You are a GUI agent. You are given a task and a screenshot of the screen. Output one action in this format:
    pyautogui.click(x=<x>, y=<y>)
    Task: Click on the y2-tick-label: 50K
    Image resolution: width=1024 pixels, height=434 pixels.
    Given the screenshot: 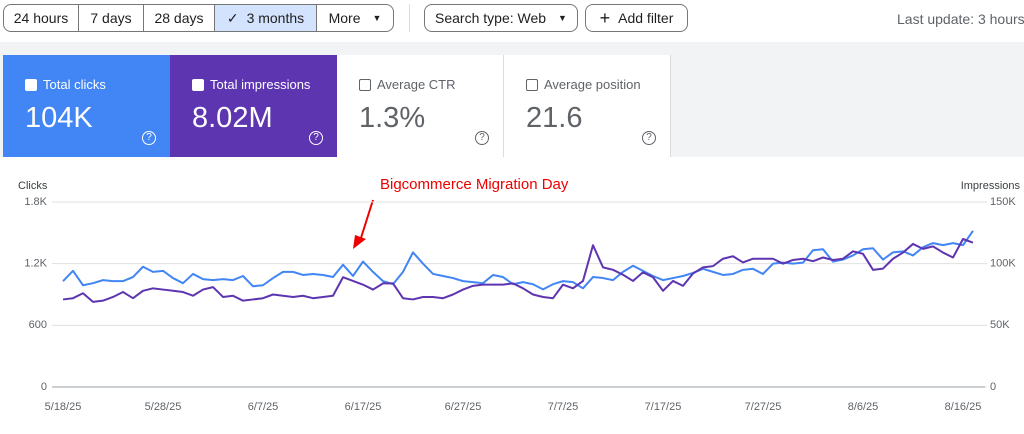 What is the action you would take?
    pyautogui.click(x=1000, y=325)
    